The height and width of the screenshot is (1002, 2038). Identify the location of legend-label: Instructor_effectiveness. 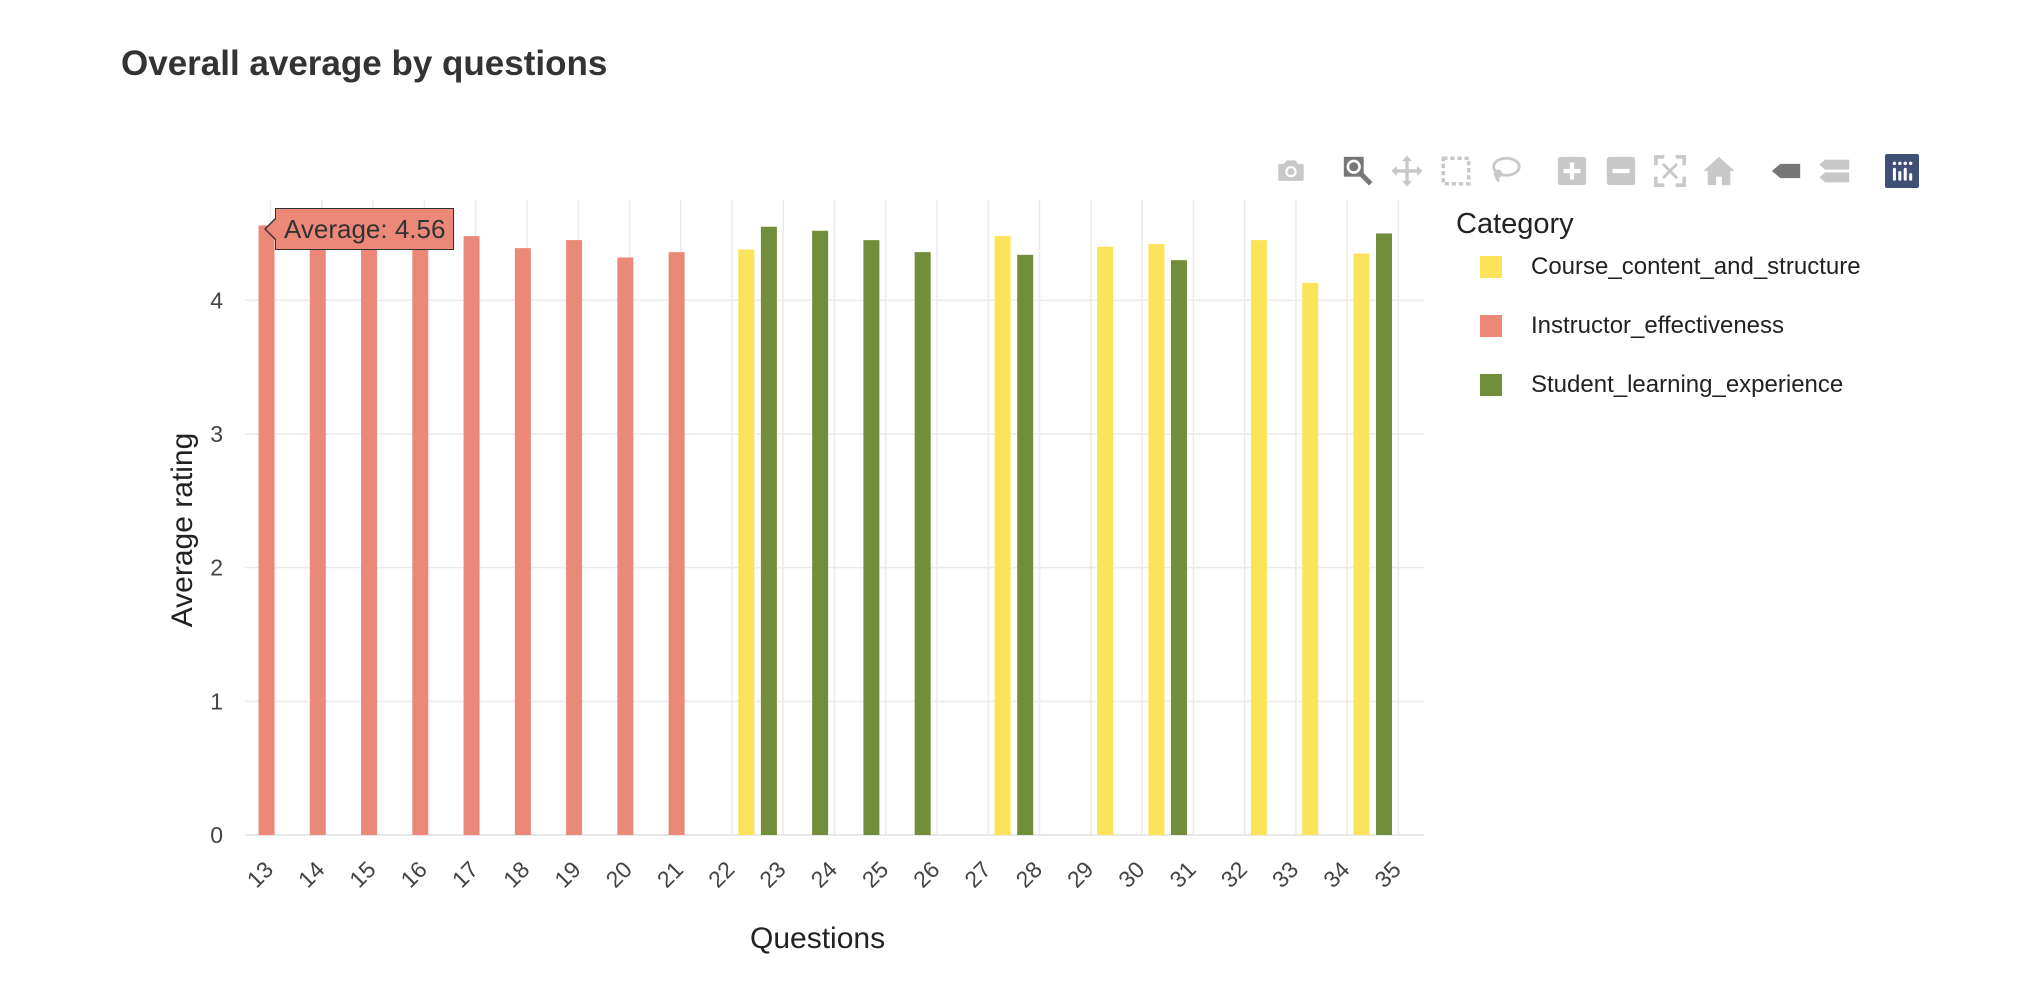
(1658, 325).